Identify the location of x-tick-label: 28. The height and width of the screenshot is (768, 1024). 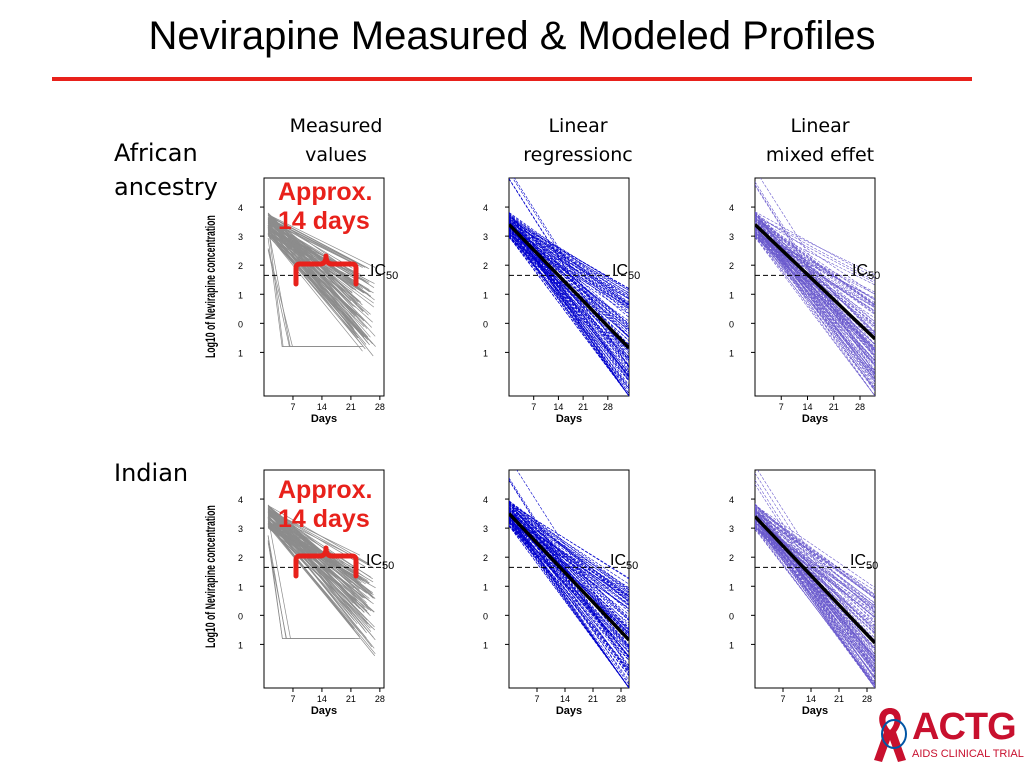
(380, 407).